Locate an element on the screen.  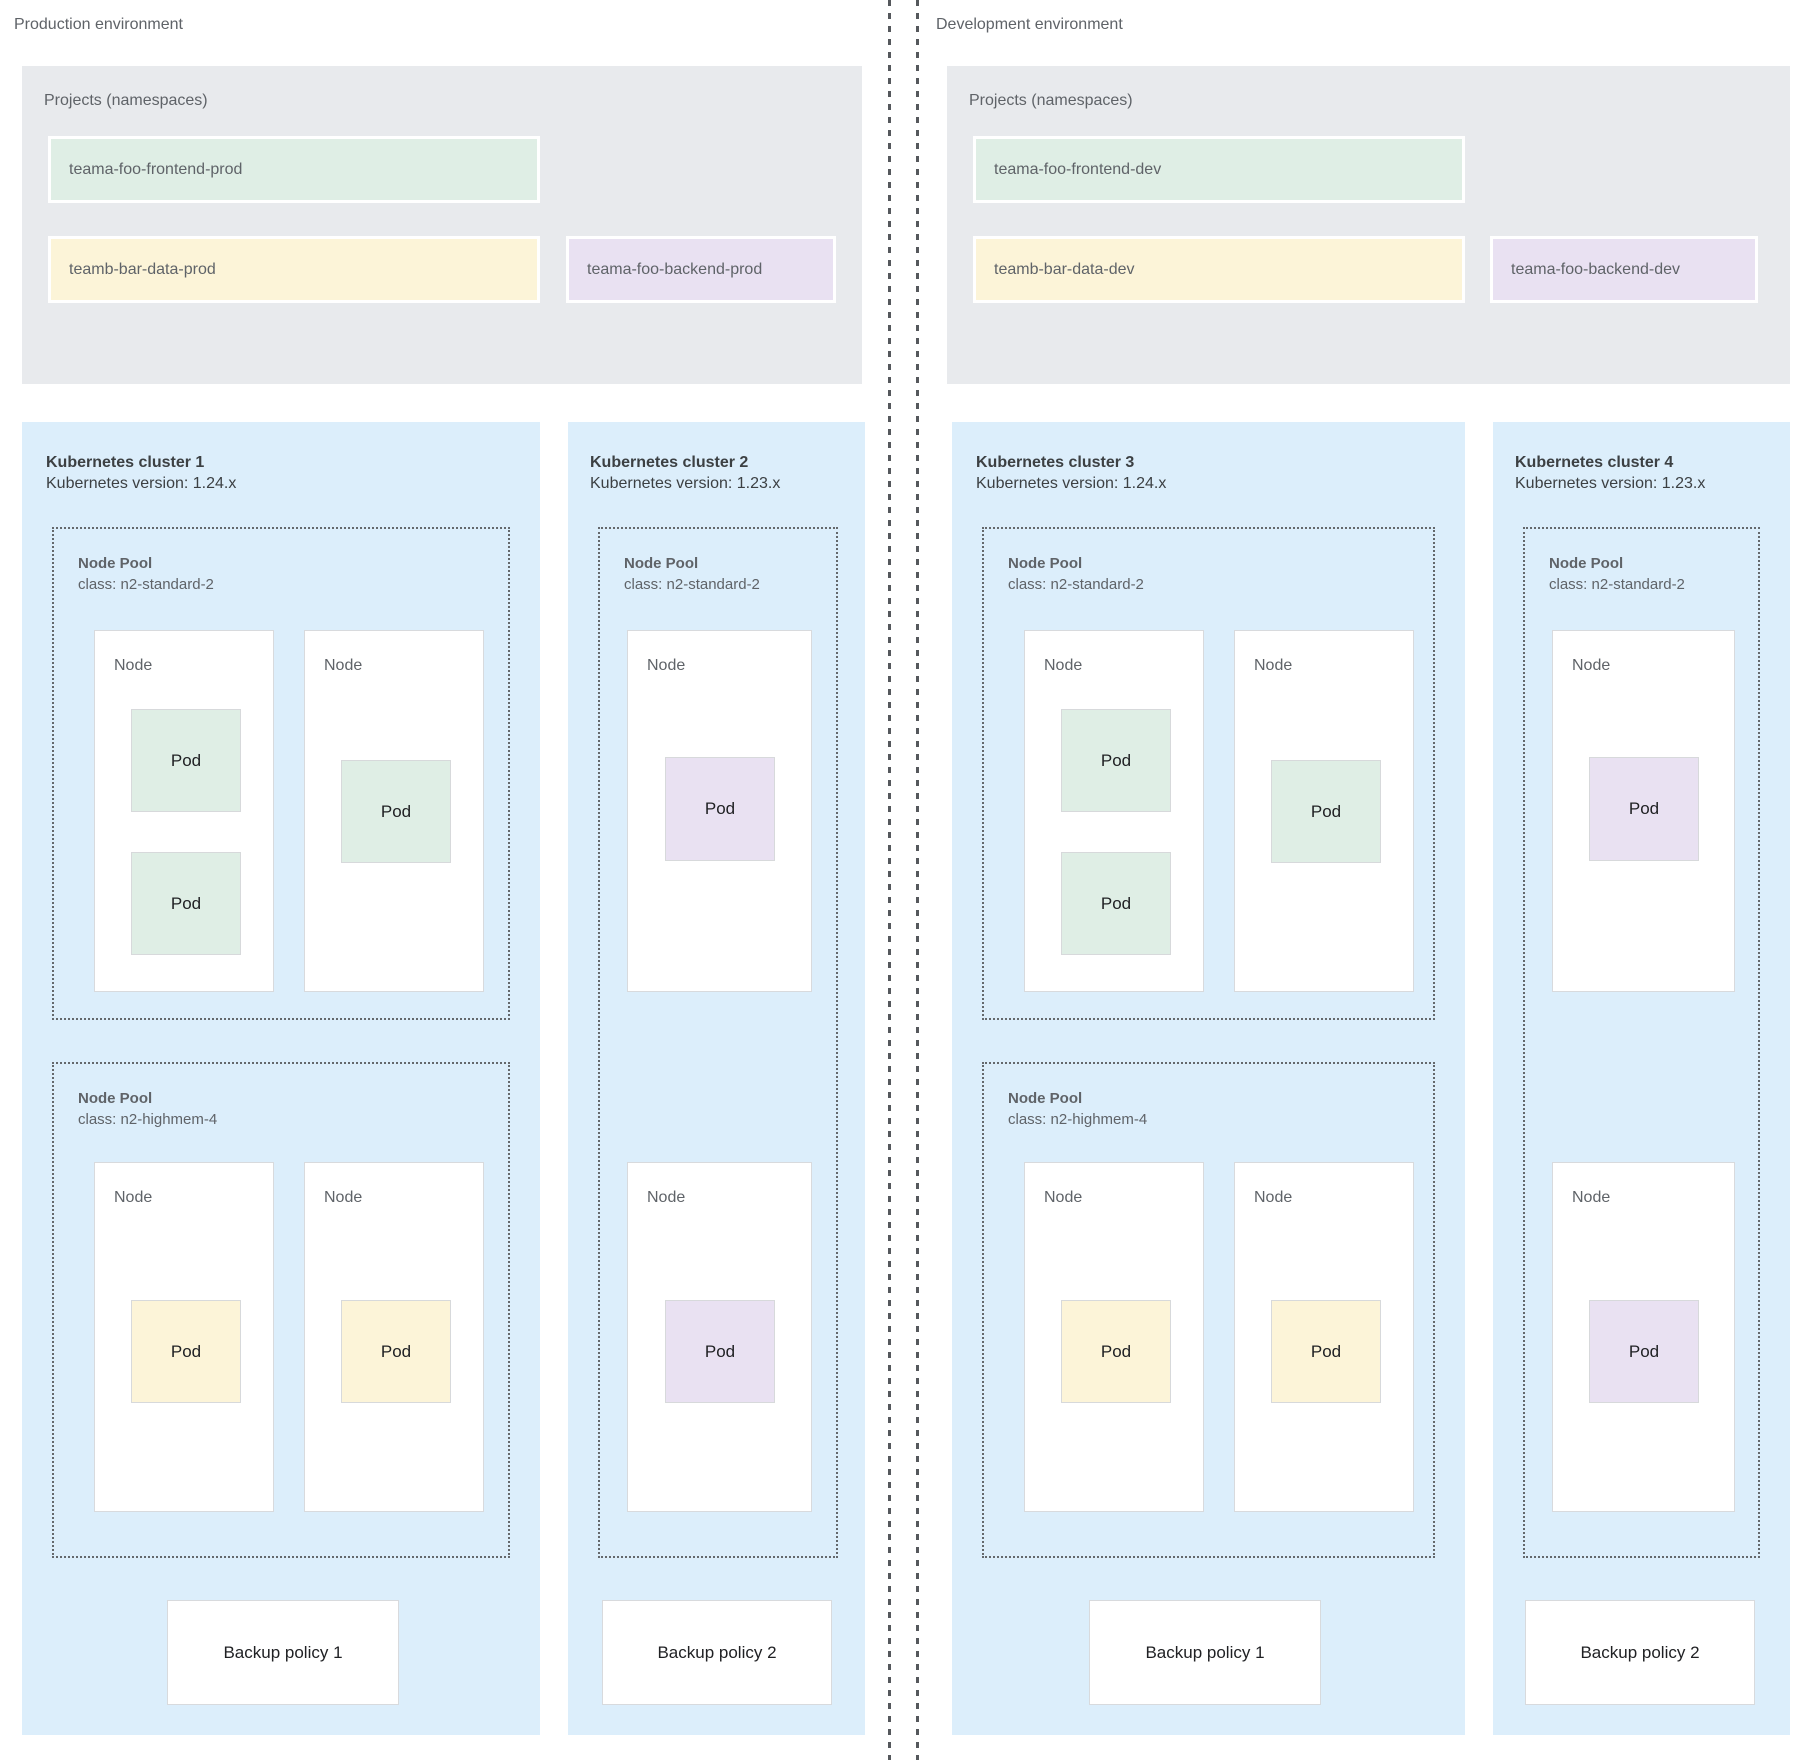
namespace-teama-foo-backend-prod: teama-foo-backend-prod is located at coordinates (701, 269).